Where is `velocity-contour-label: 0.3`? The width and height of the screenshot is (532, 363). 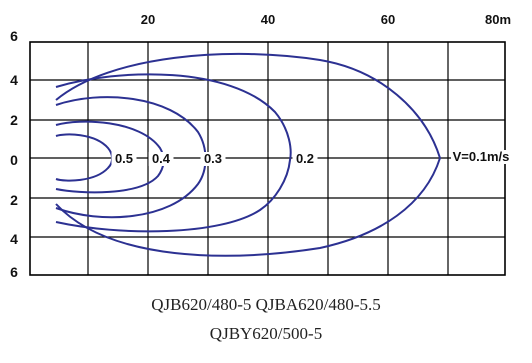 velocity-contour-label: 0.3 is located at coordinates (213, 158).